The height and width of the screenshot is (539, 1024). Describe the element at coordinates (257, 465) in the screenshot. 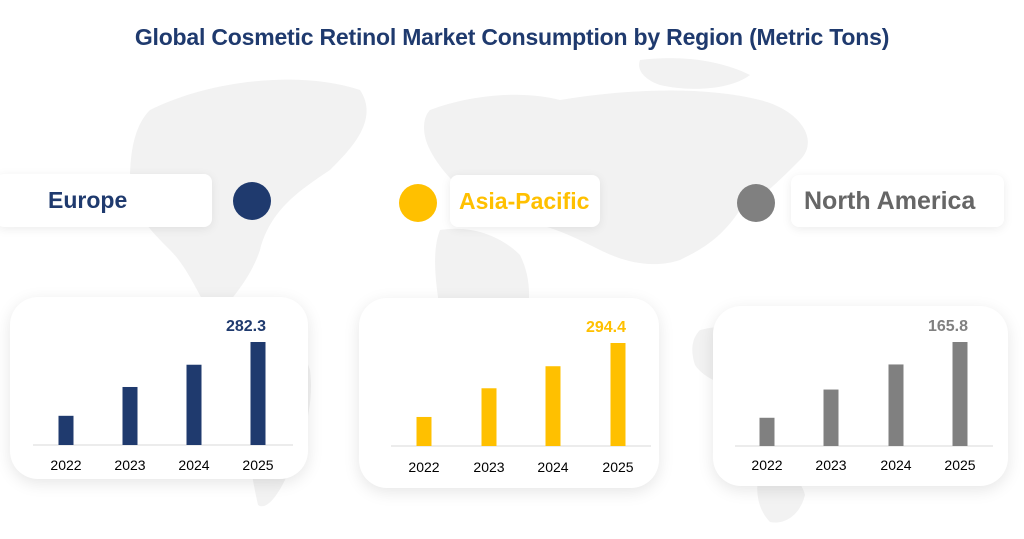

I see `europe-tick-2025: 2025` at that location.